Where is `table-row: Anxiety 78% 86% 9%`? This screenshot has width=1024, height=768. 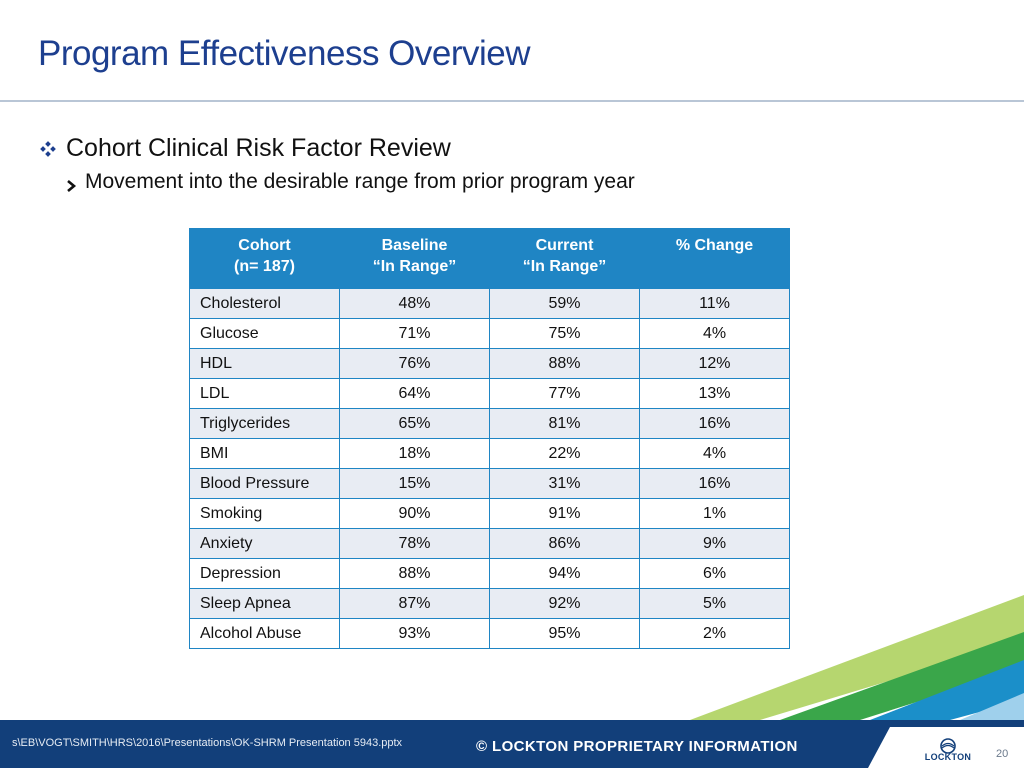
table-row: Anxiety 78% 86% 9% is located at coordinates (489, 543).